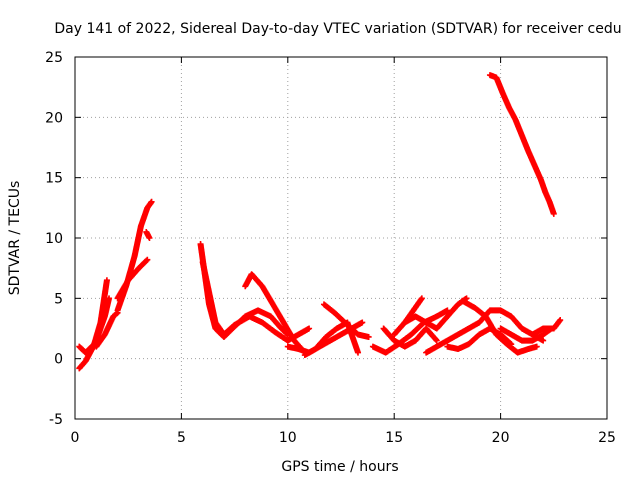  Describe the element at coordinates (288, 438) in the screenshot. I see `x-tick-label: 10` at that location.